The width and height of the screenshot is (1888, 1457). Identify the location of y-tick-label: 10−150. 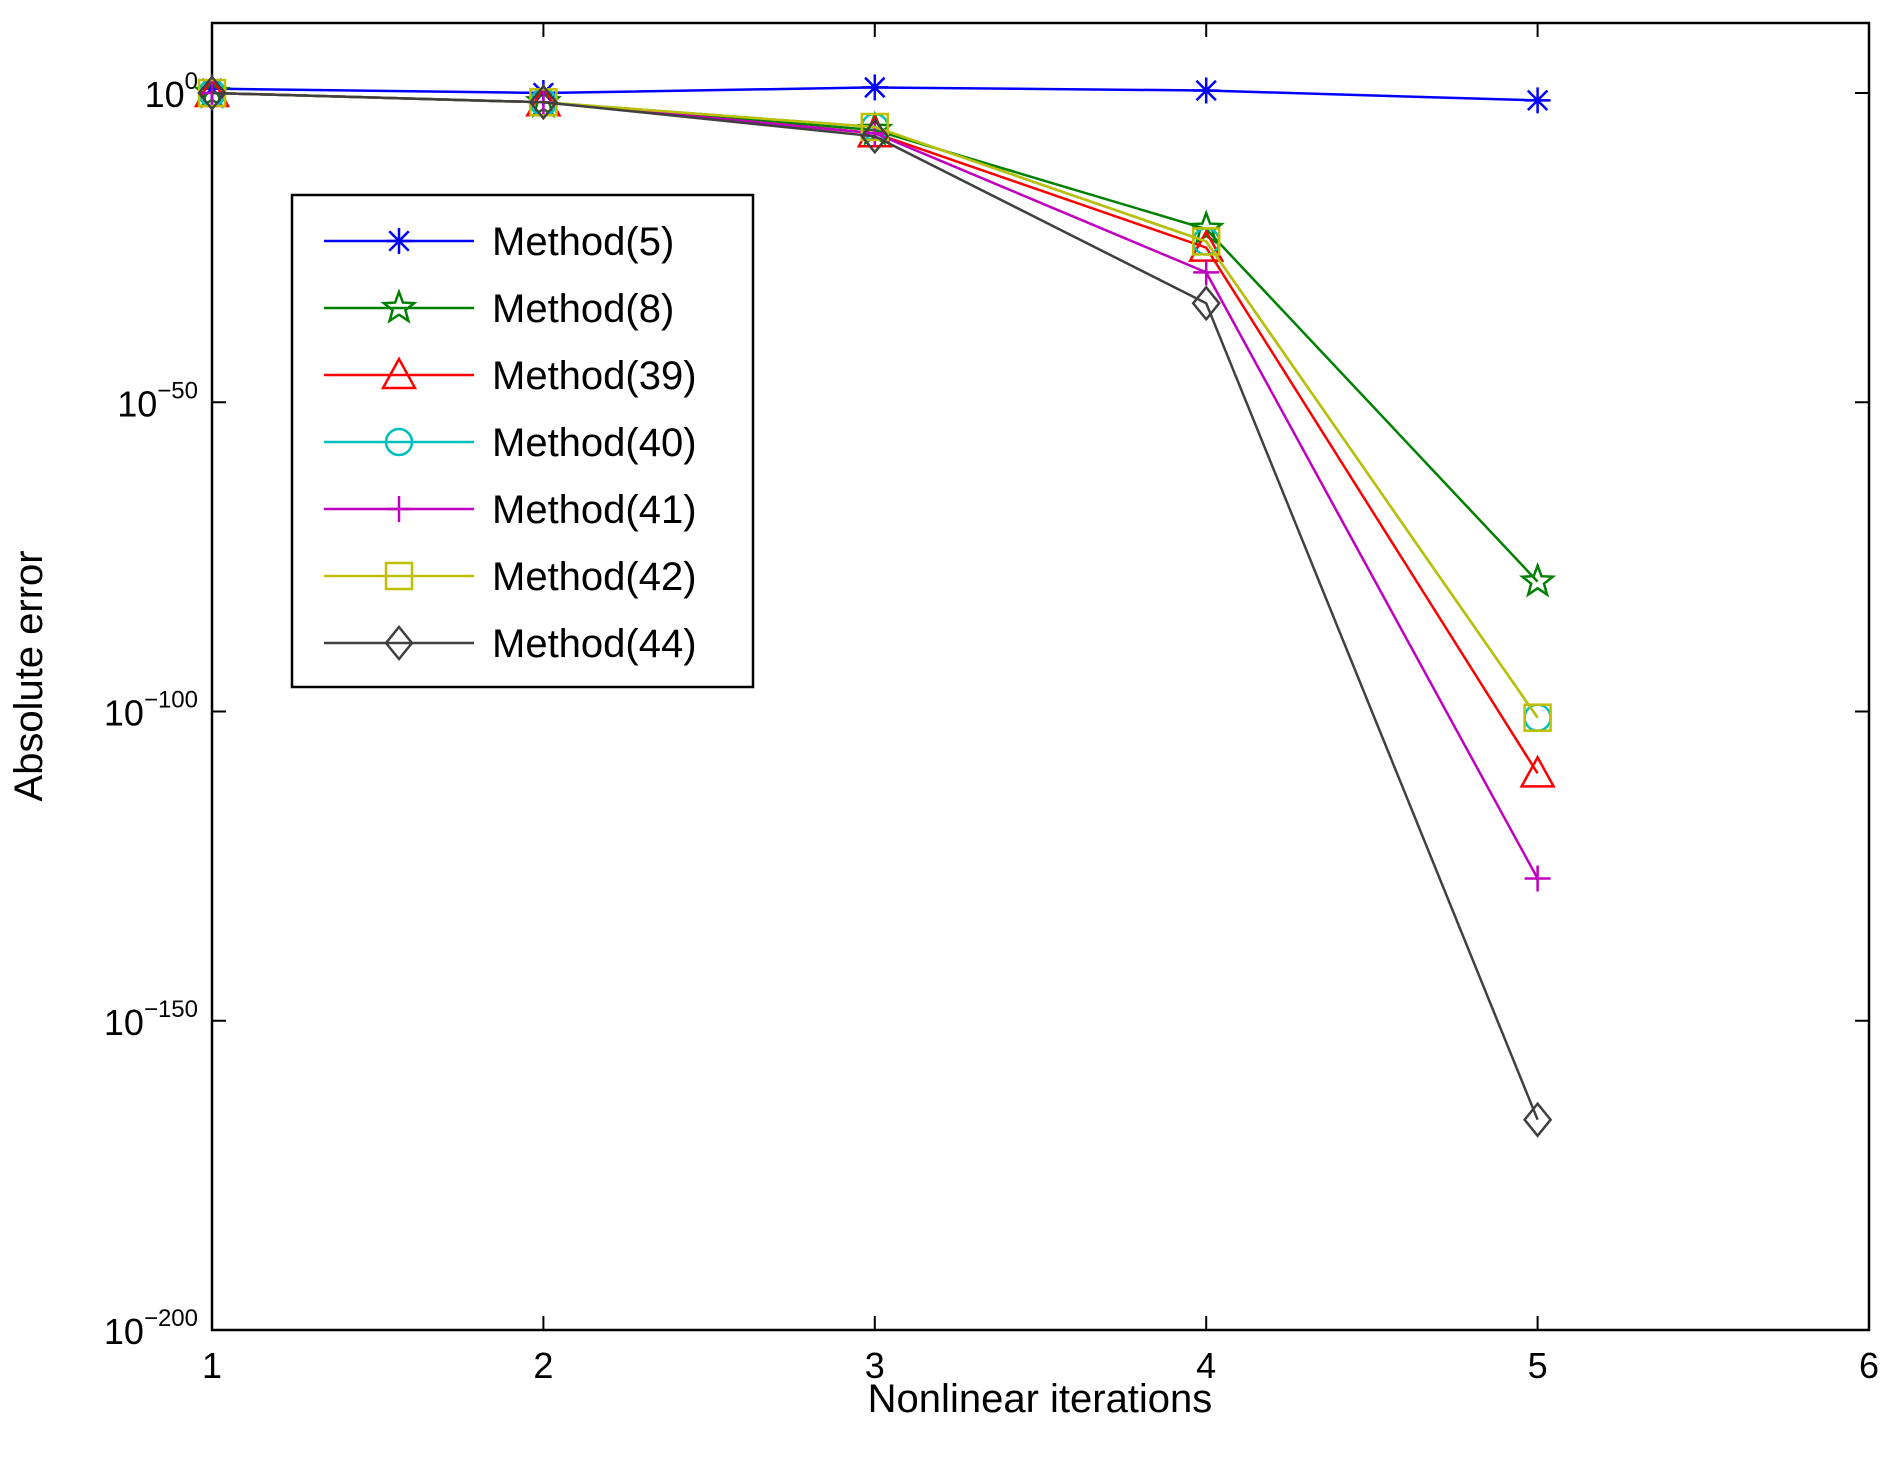
(151, 1019).